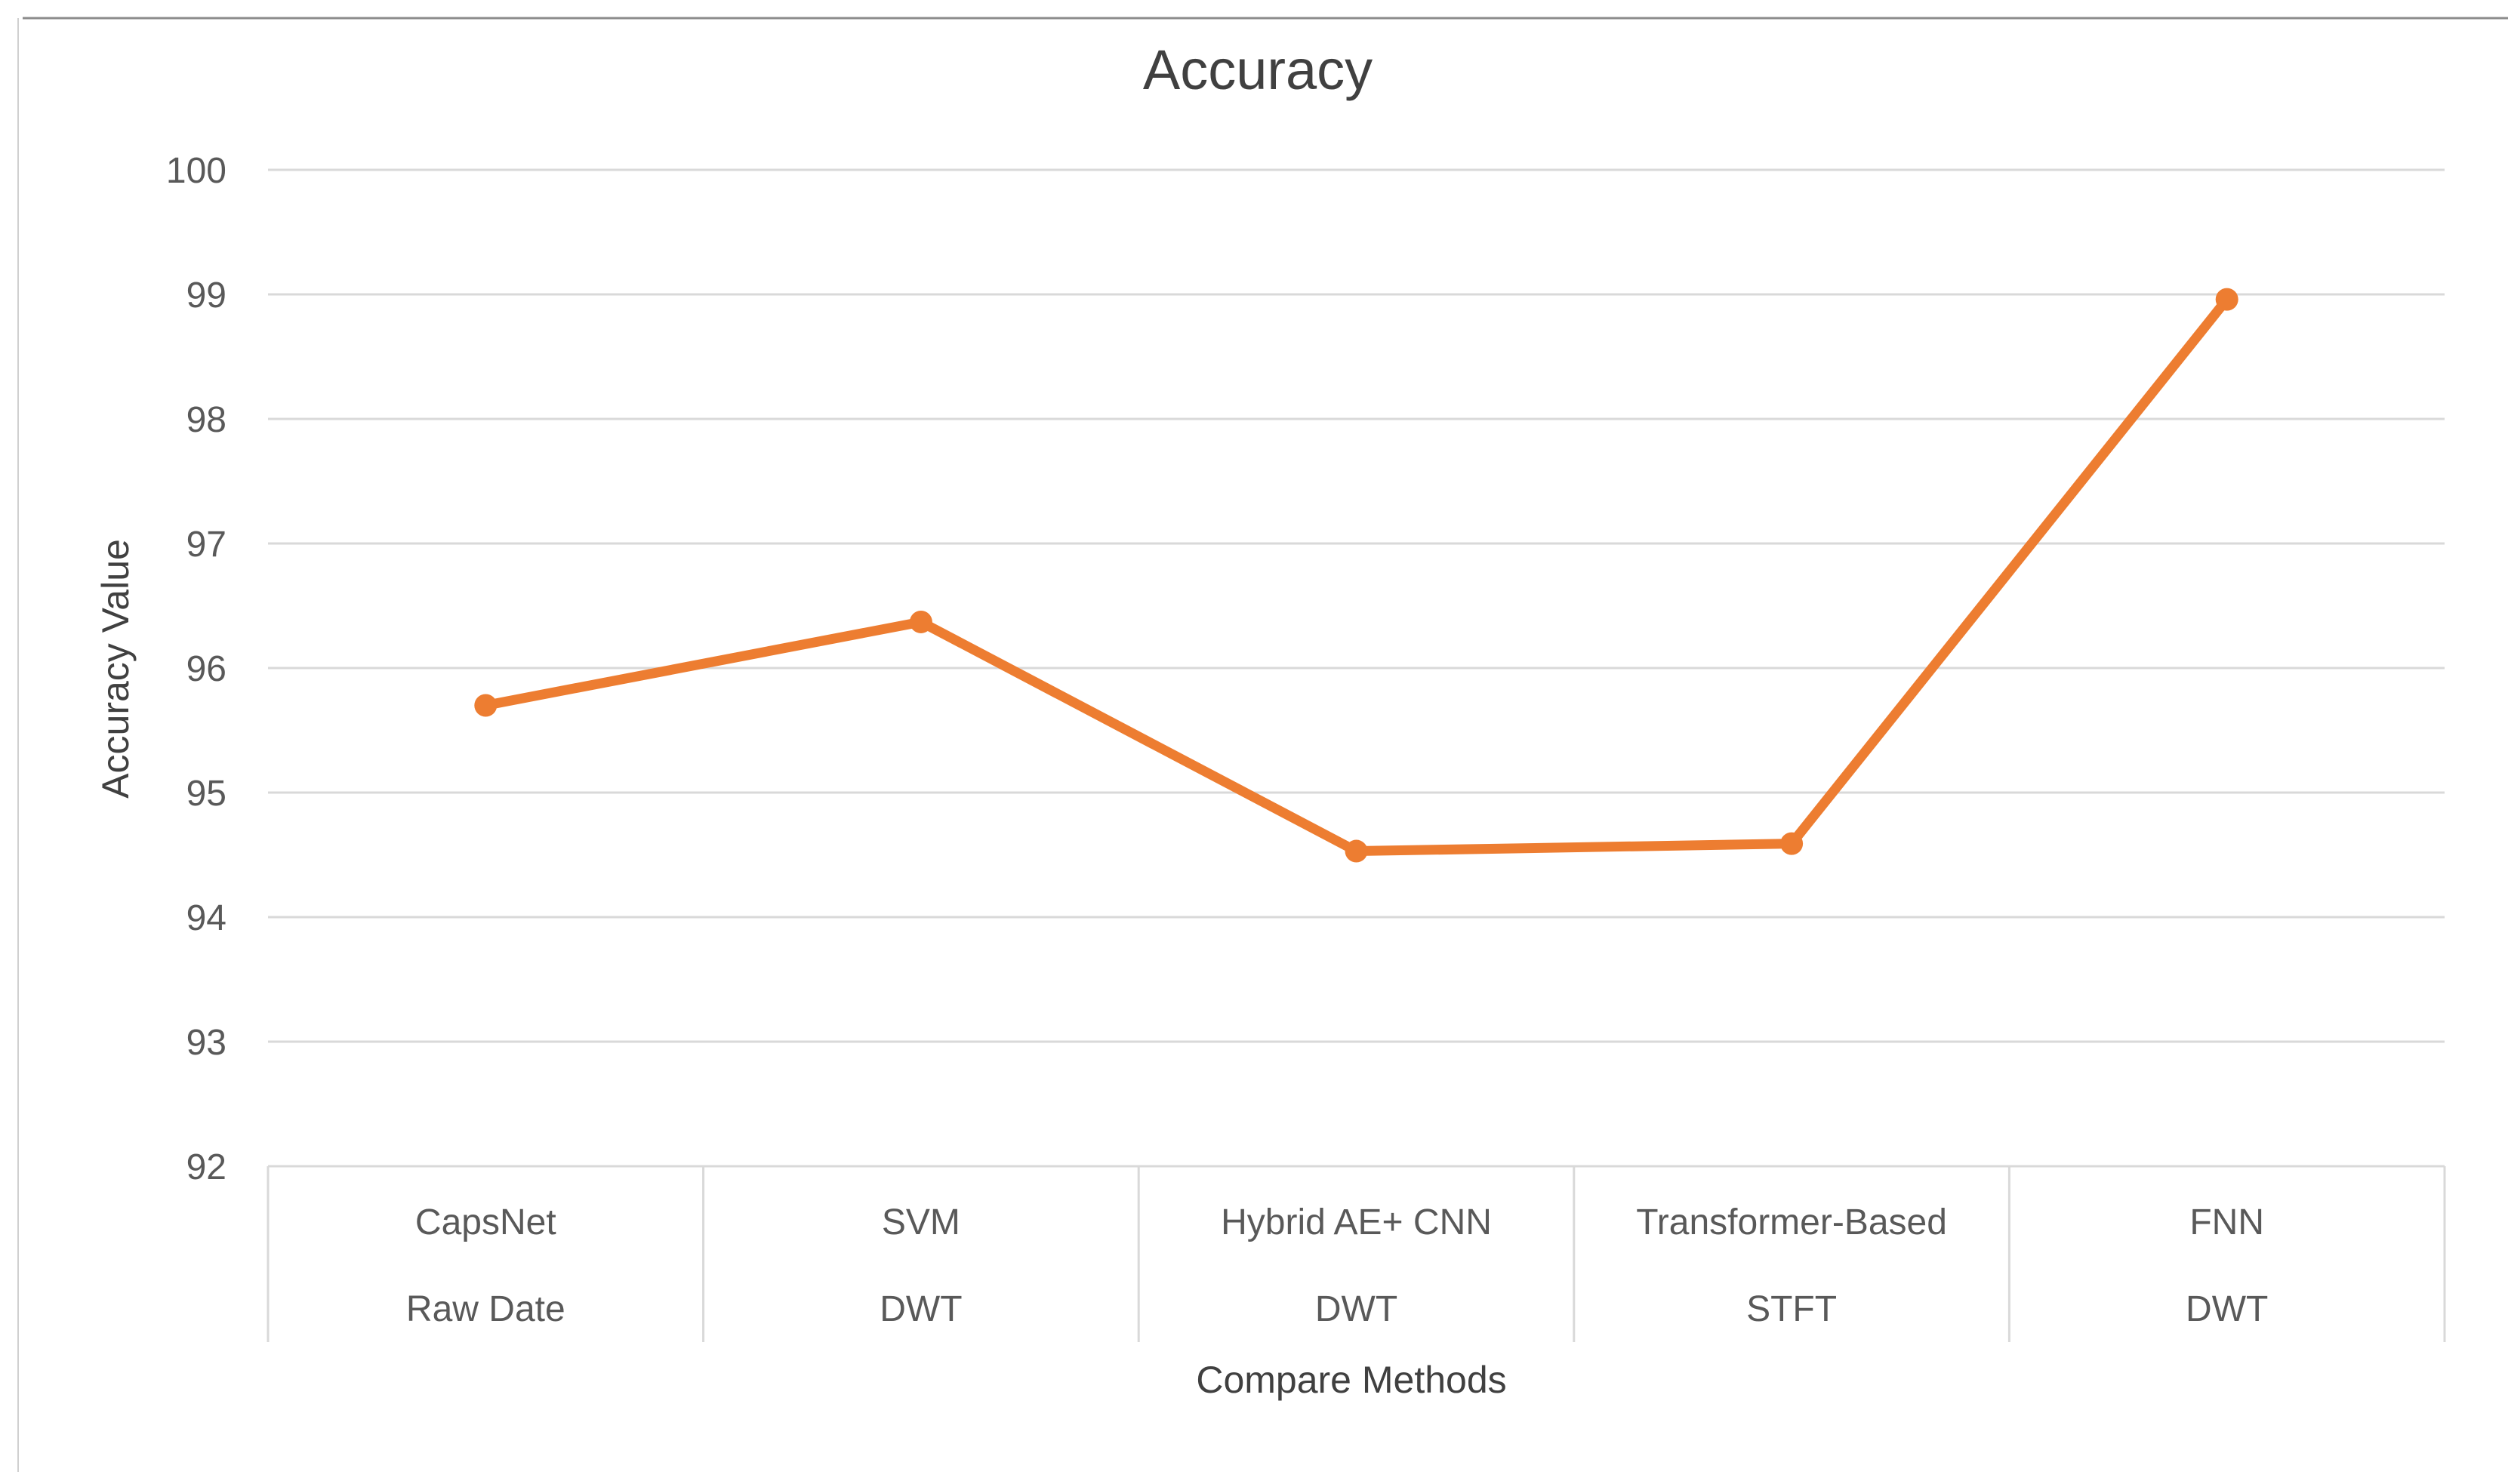 Image resolution: width=2508 pixels, height=1484 pixels. I want to click on y-tick-label: 98, so click(206, 420).